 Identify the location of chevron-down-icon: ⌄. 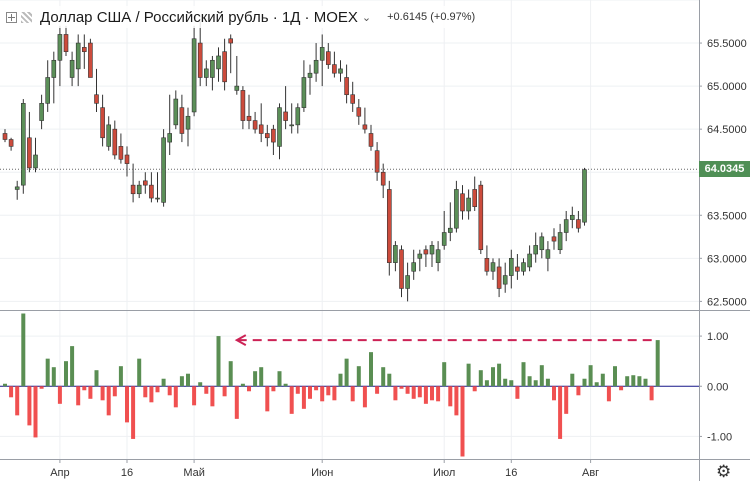
(366, 17).